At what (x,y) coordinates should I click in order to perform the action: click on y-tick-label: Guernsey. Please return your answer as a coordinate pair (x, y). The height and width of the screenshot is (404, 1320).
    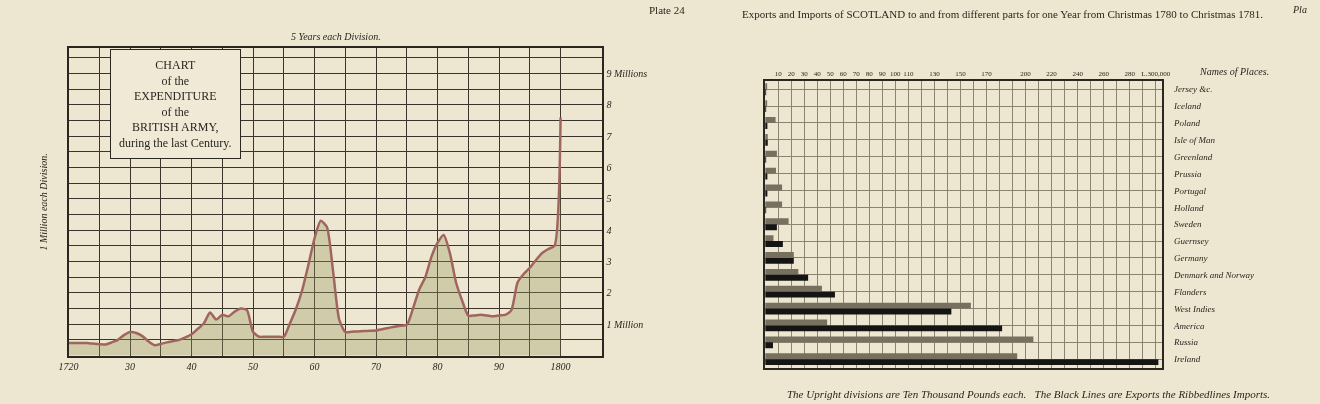
    Looking at the image, I should click on (1191, 241).